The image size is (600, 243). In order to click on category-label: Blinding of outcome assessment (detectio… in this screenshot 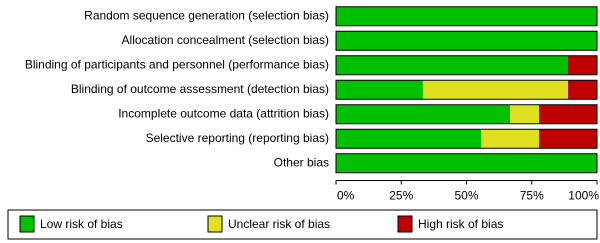, I will do `click(200, 89)`.